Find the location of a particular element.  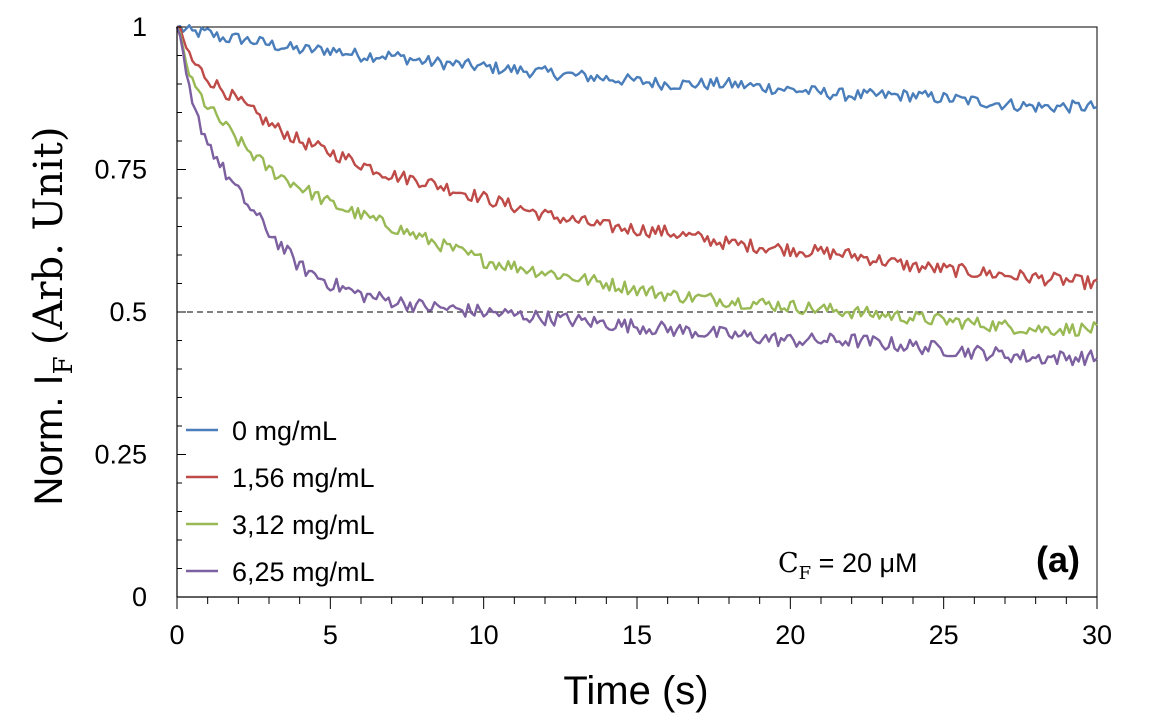

y-tick-label: 1 is located at coordinates (139, 27).